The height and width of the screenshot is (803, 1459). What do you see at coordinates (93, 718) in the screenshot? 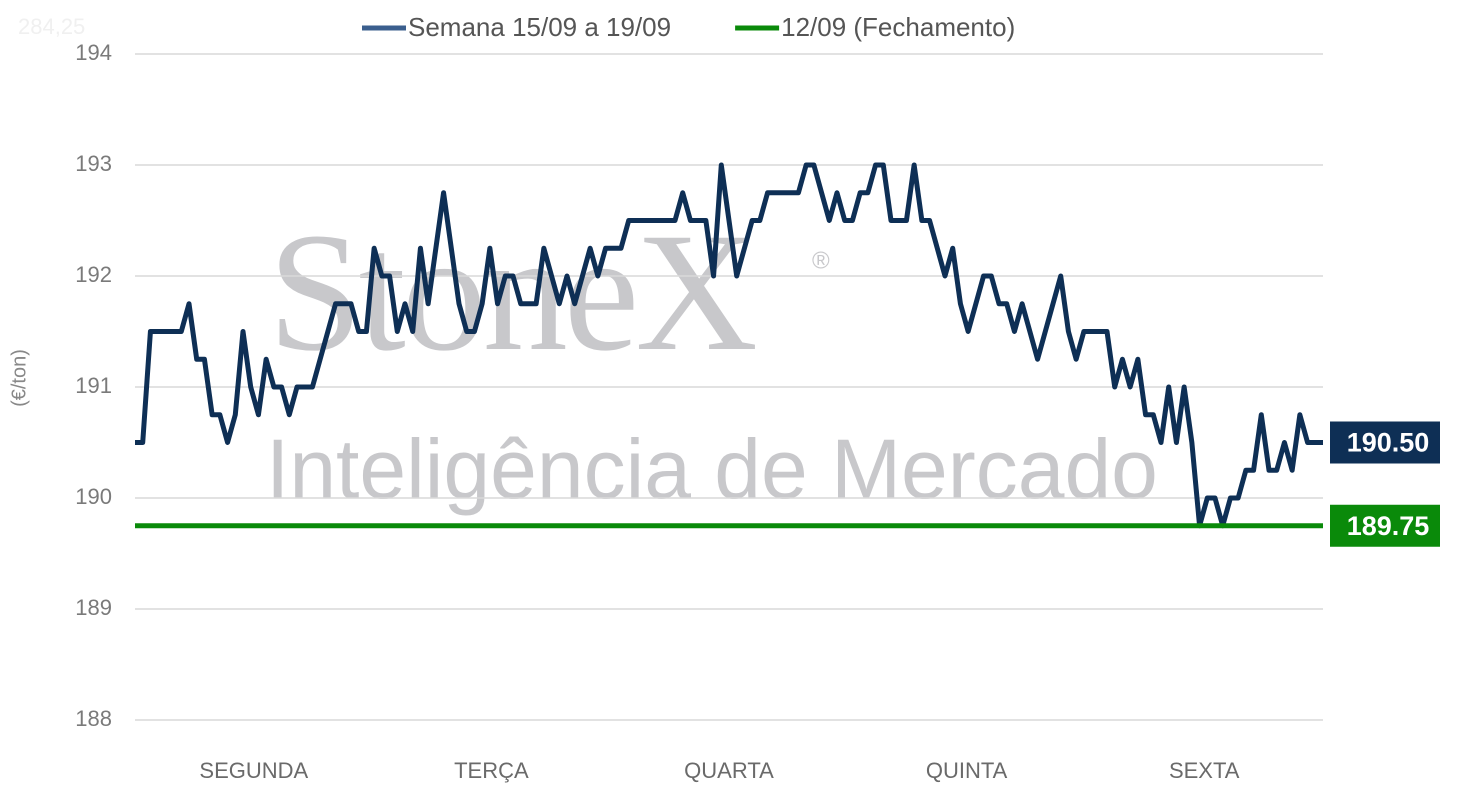
I see `y-tick-label: 188` at bounding box center [93, 718].